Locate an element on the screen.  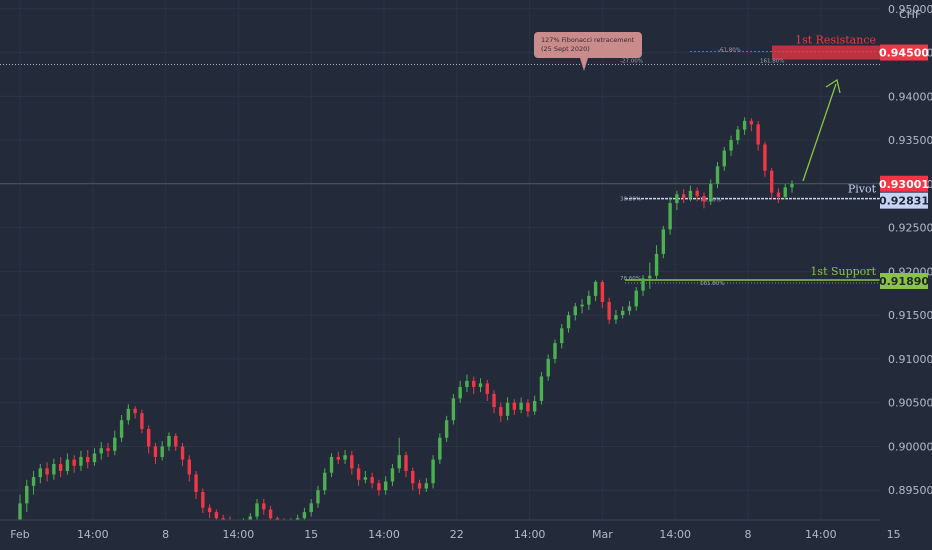
time-tick-label: 15 is located at coordinates (311, 534).